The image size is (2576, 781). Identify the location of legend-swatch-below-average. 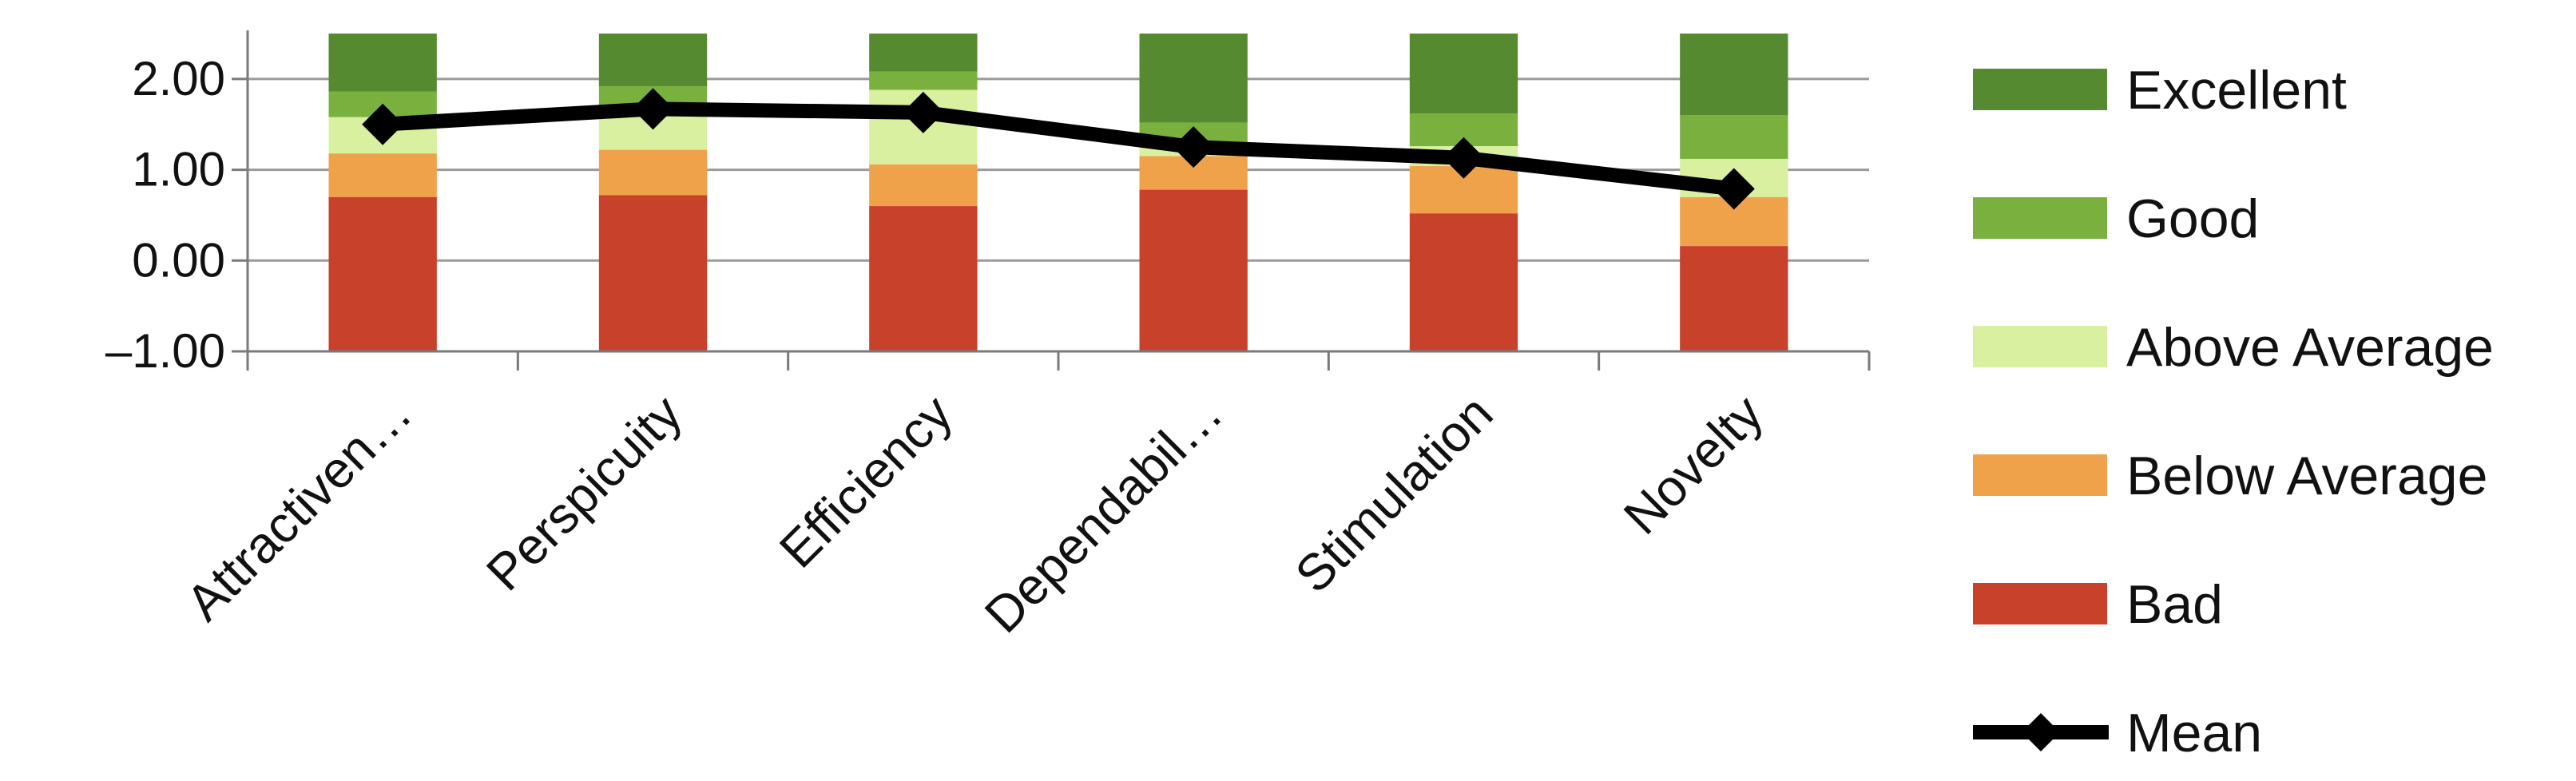
(2040, 475).